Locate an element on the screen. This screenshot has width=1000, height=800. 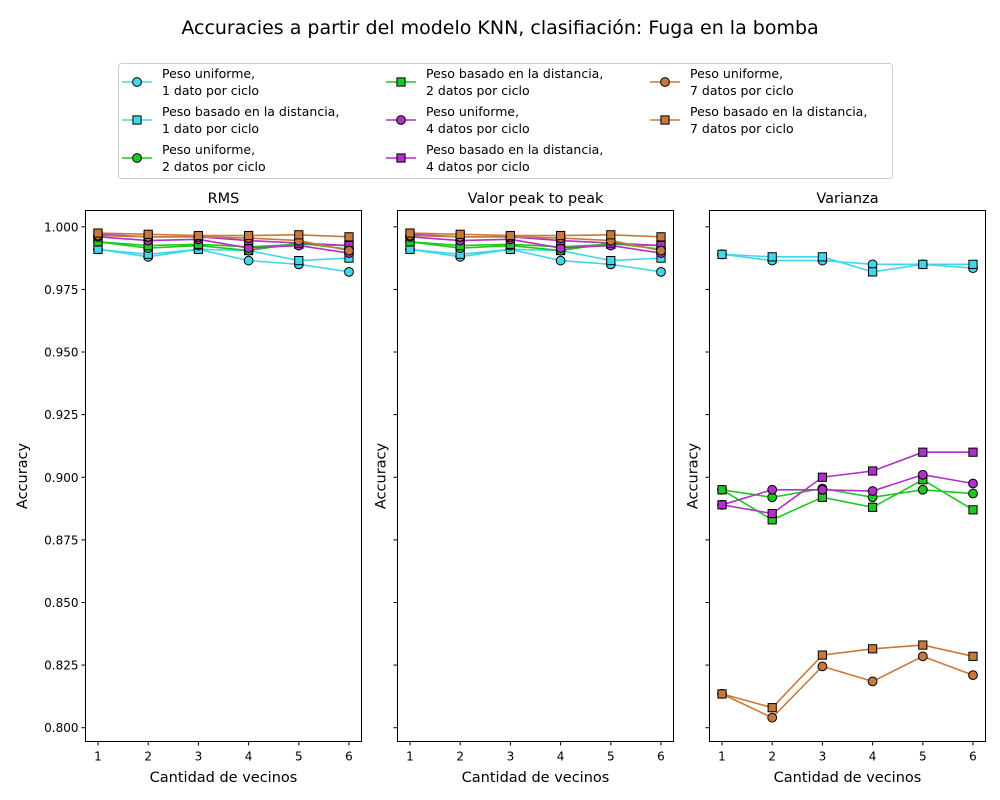
y-tick-label: 0.800 is located at coordinates (61, 728).